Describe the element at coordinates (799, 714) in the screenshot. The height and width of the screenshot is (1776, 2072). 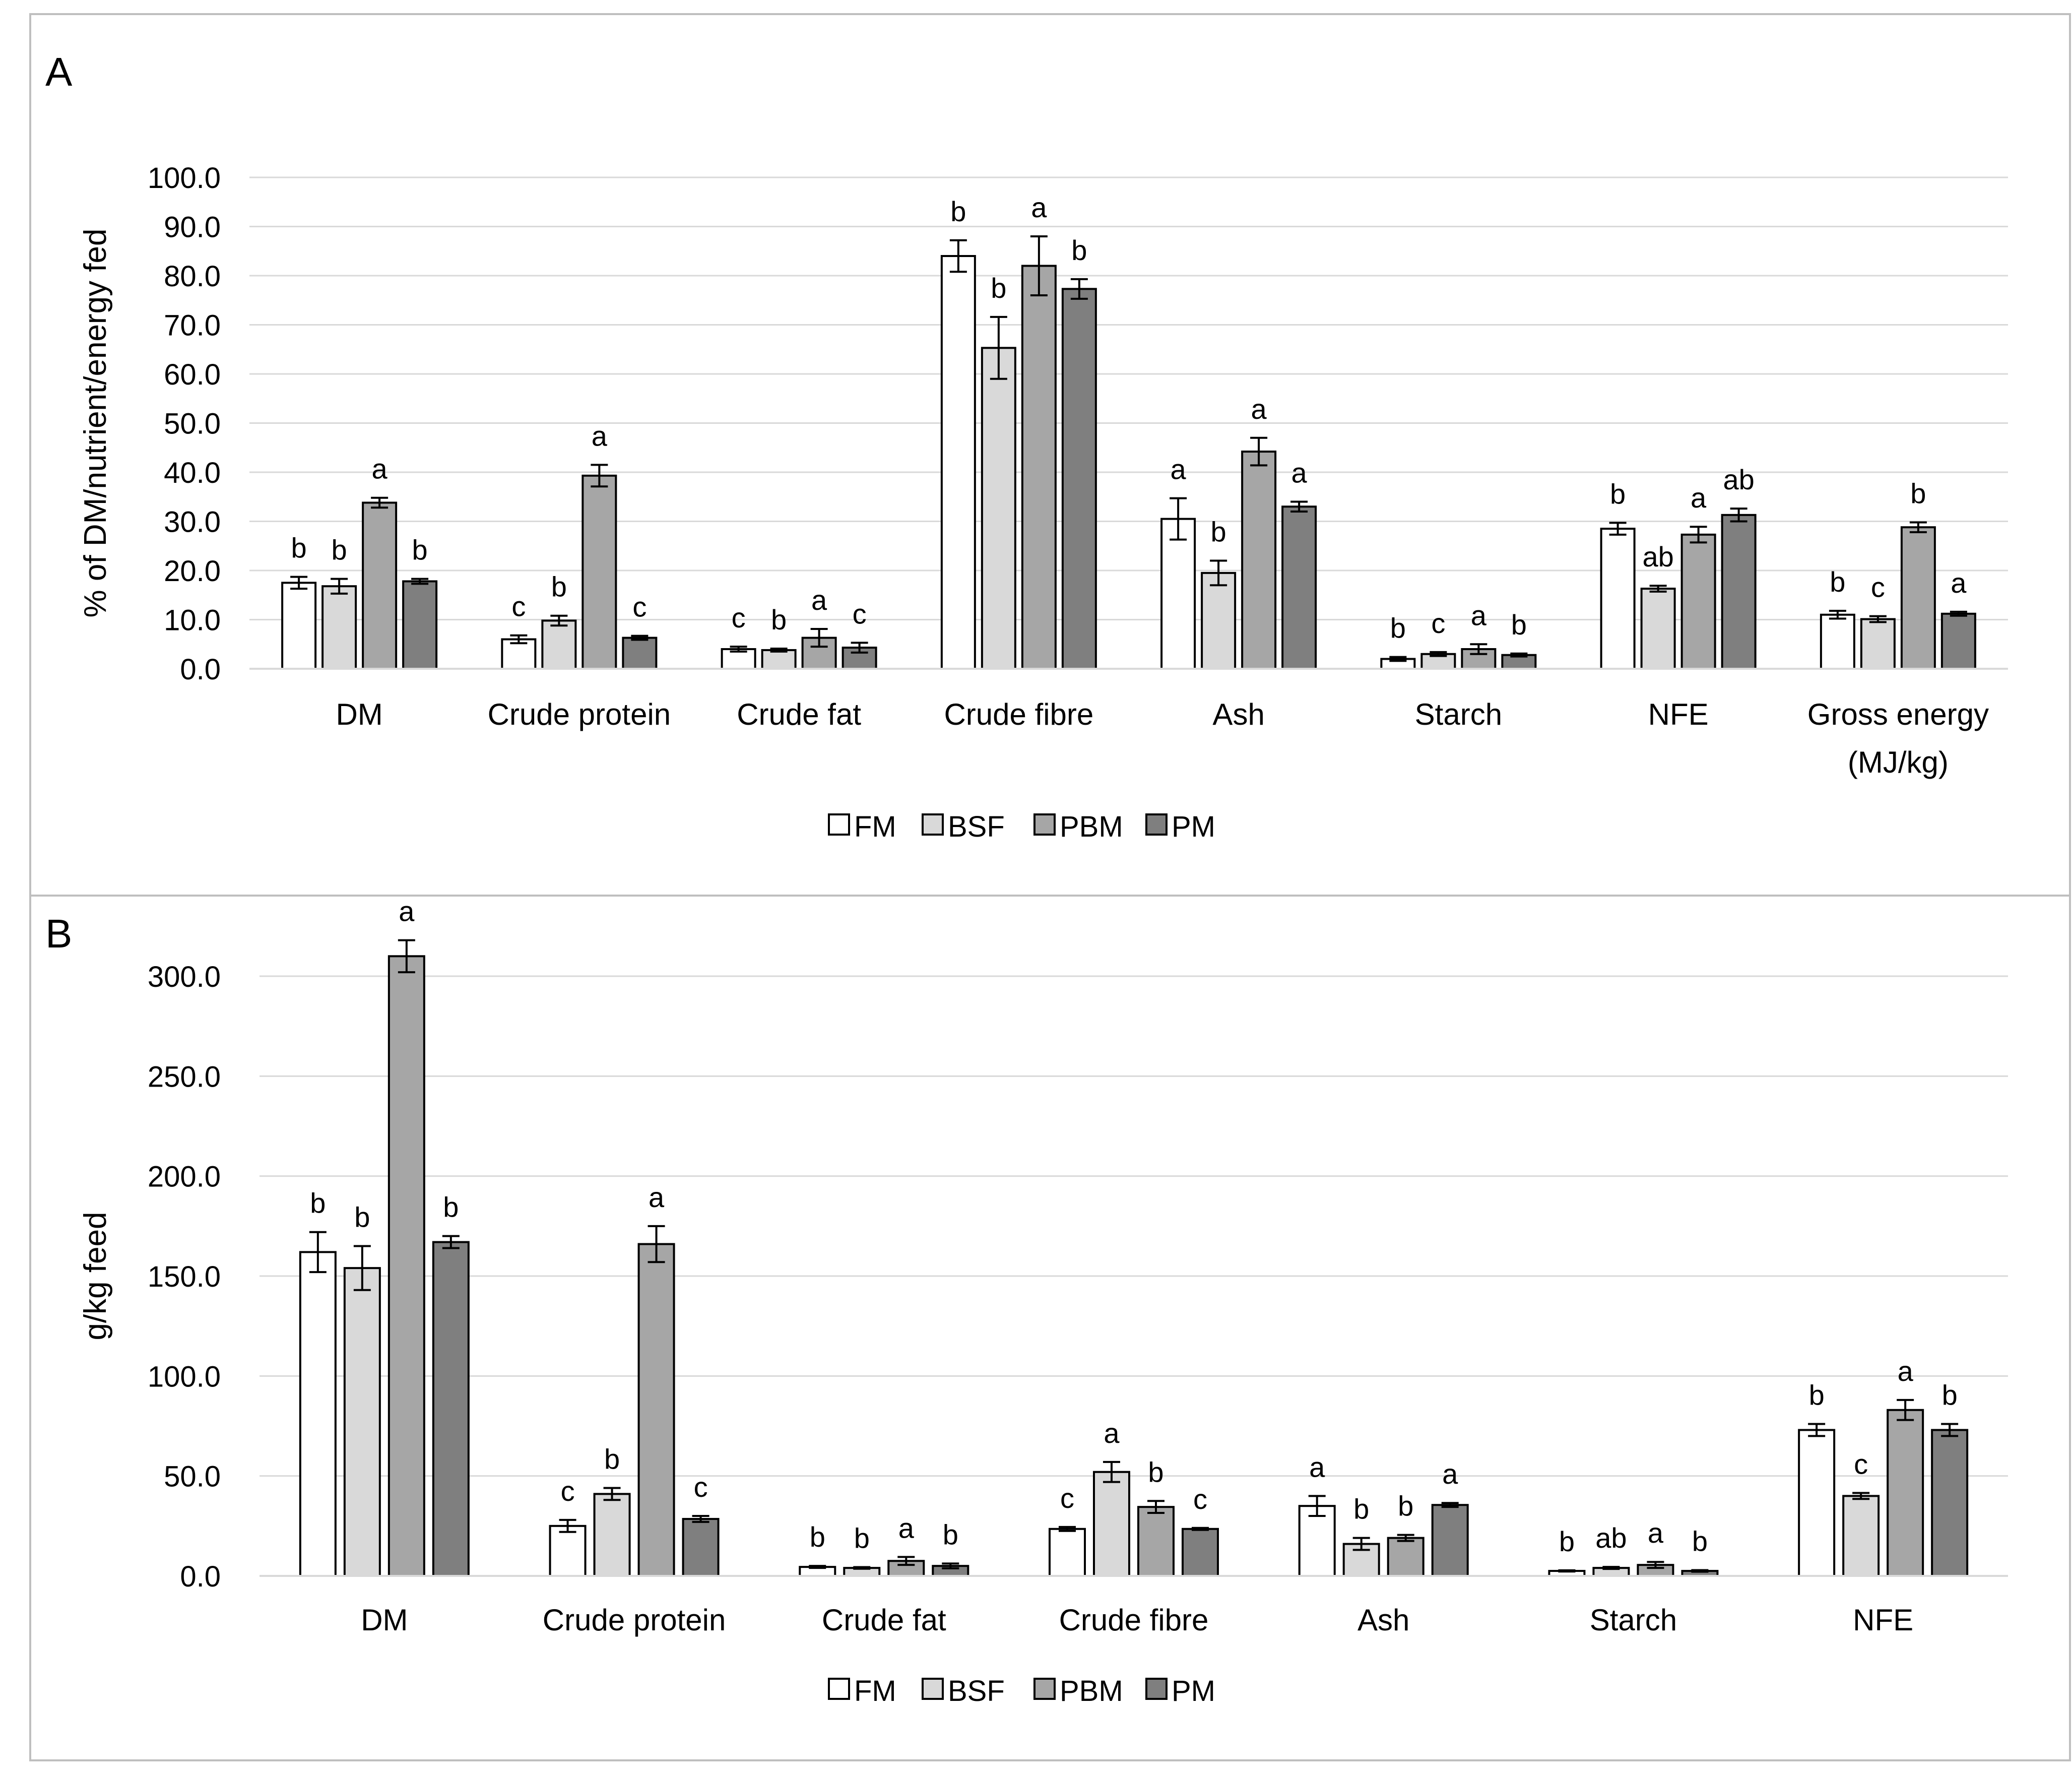
I see `category-label: Crude fat` at that location.